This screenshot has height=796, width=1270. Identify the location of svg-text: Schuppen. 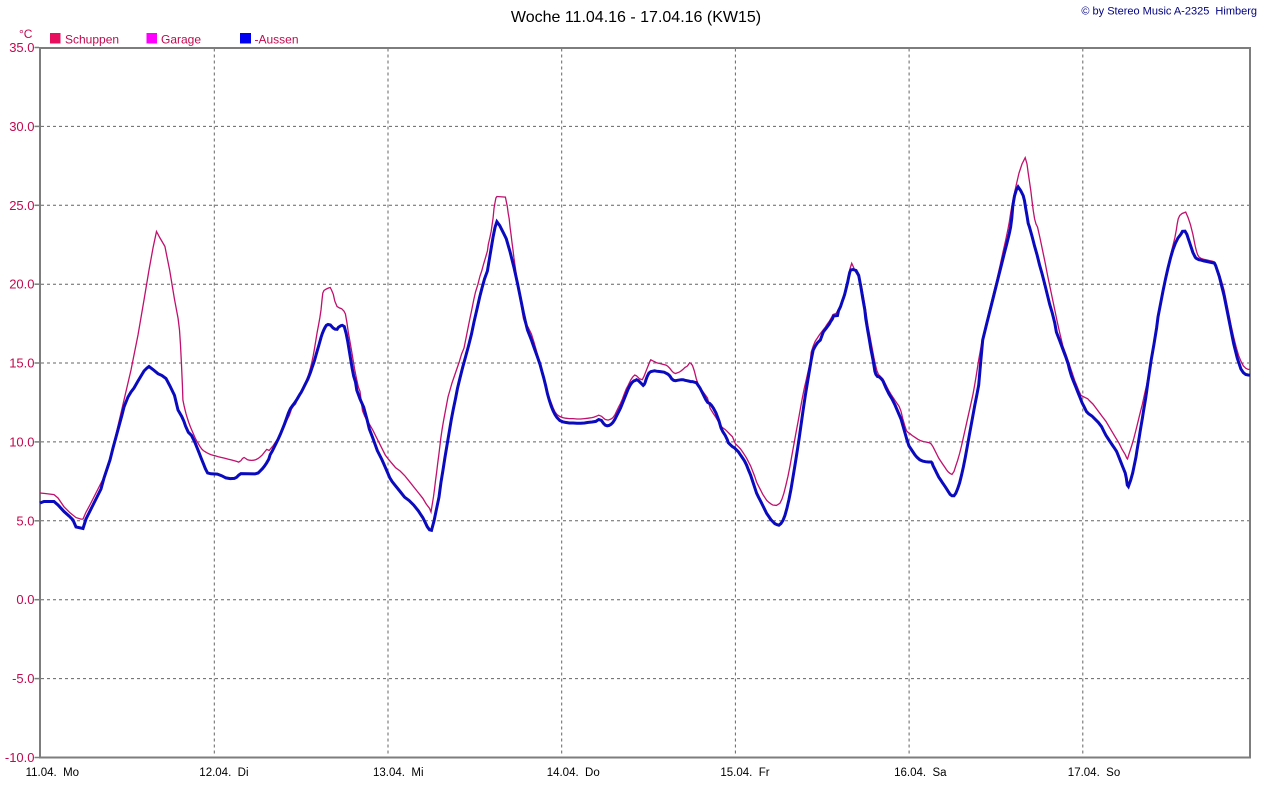
(92, 40).